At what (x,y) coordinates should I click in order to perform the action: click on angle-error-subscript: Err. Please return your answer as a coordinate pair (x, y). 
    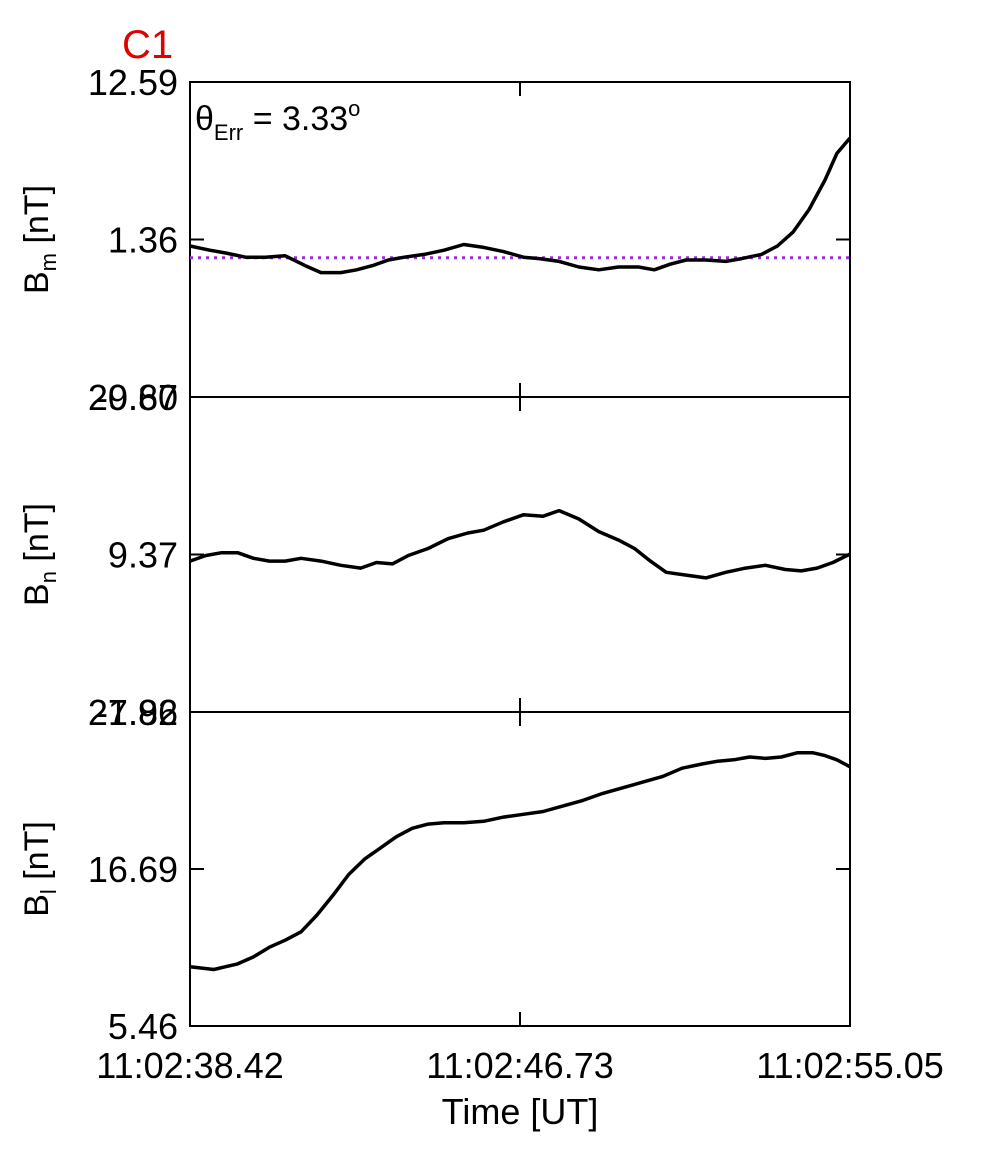
    Looking at the image, I should click on (228, 132).